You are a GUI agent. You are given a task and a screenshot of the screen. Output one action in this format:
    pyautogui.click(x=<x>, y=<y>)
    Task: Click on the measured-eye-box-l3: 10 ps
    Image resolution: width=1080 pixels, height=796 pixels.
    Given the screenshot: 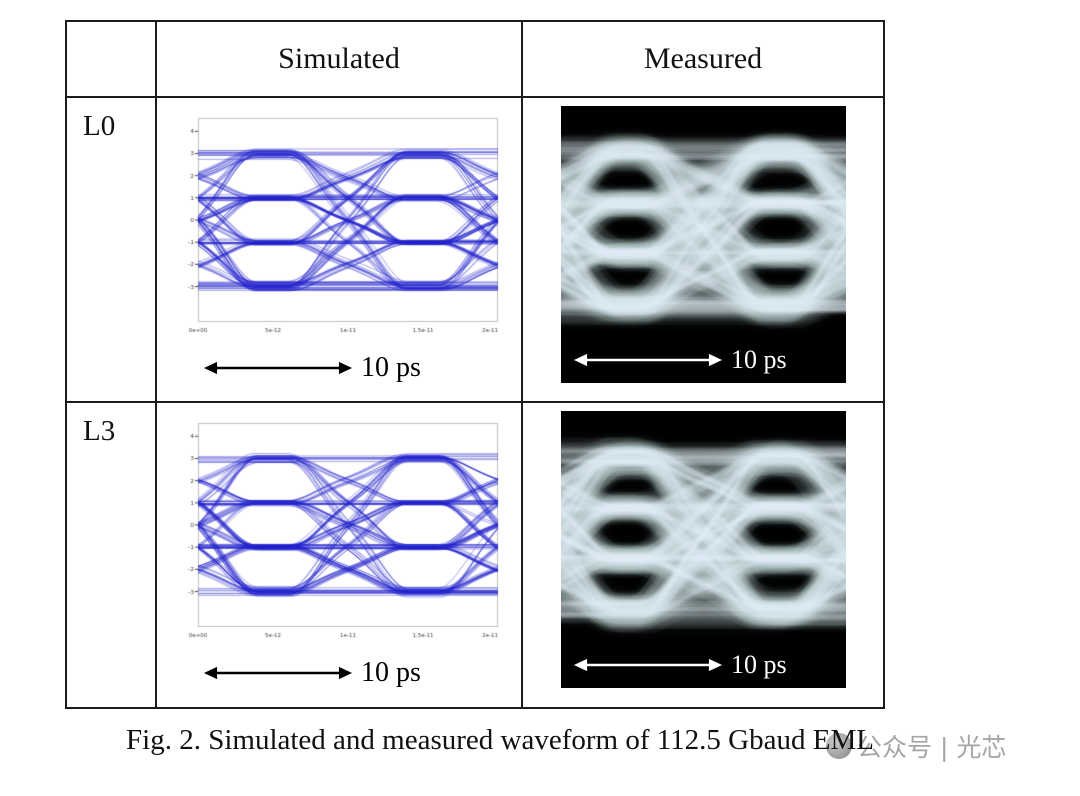 What is the action you would take?
    pyautogui.click(x=703, y=549)
    